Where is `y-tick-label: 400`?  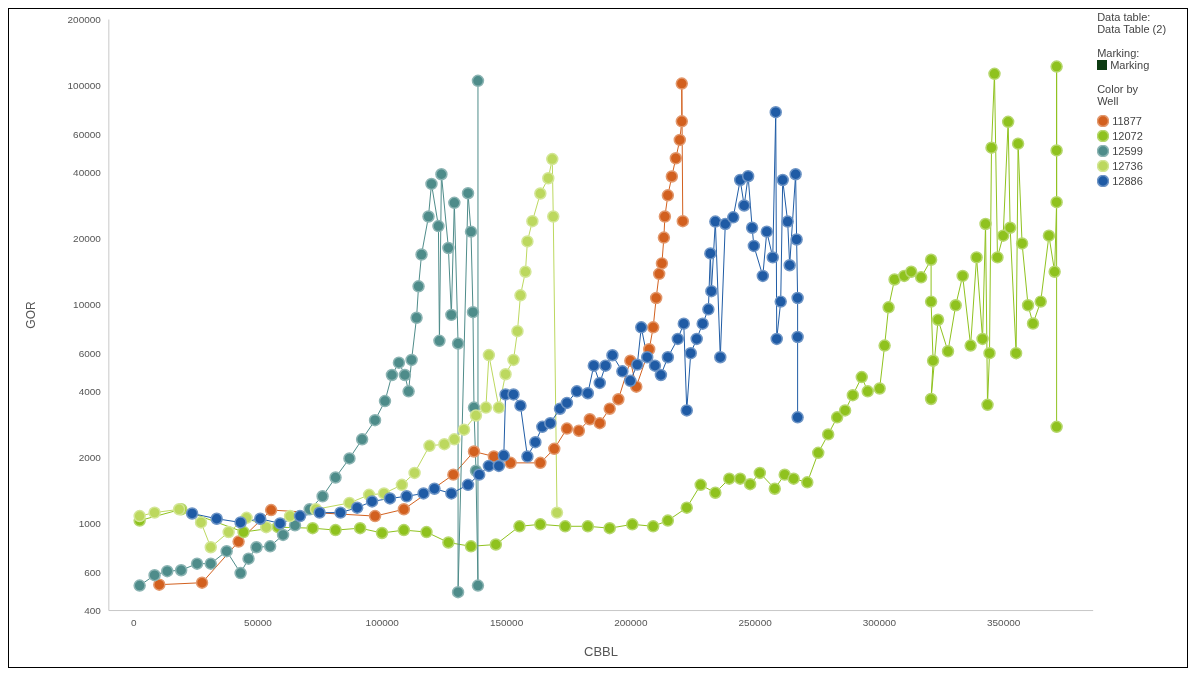
y-tick-label: 400 is located at coordinates (93, 611).